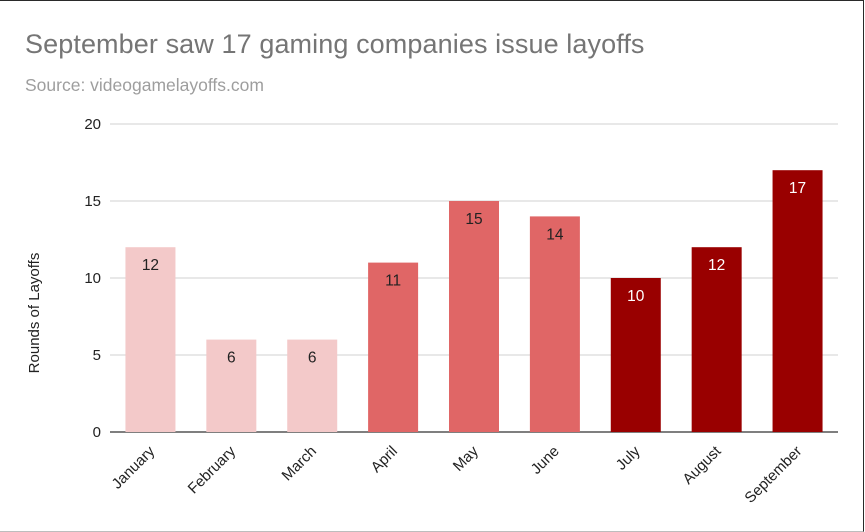 This screenshot has width=865, height=532. Describe the element at coordinates (466, 458) in the screenshot. I see `x-tick-label: May` at that location.